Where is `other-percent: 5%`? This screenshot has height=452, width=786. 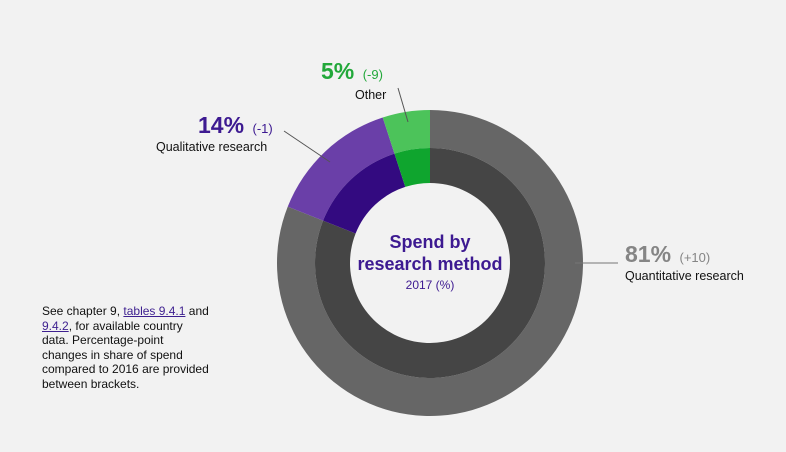
other-percent: 5% is located at coordinates (337, 71).